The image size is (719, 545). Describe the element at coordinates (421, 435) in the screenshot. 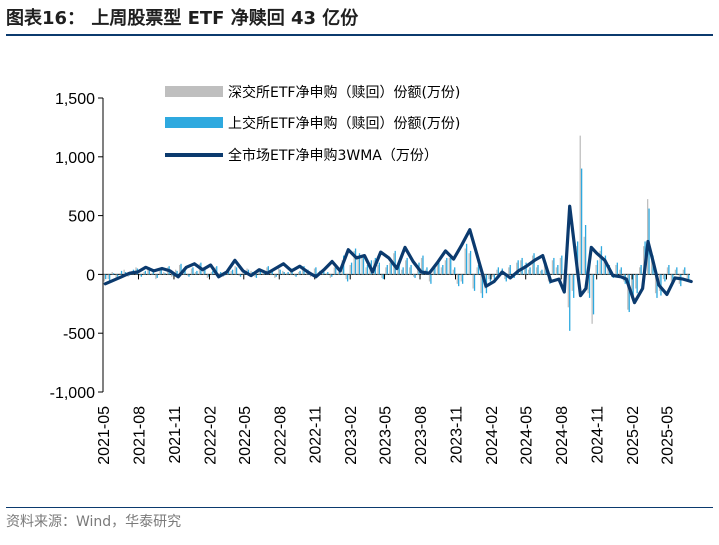

I see `x-tick-label: 2023-08` at that location.